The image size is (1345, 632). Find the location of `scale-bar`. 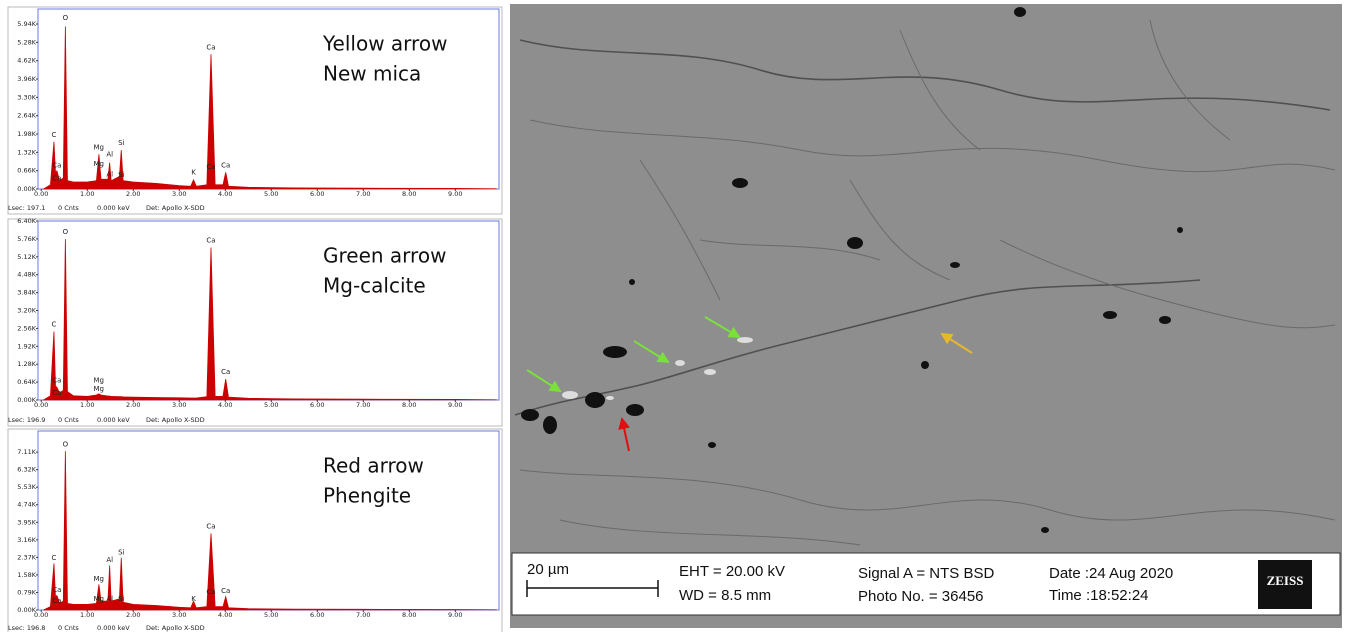

scale-bar is located at coordinates (592, 588).